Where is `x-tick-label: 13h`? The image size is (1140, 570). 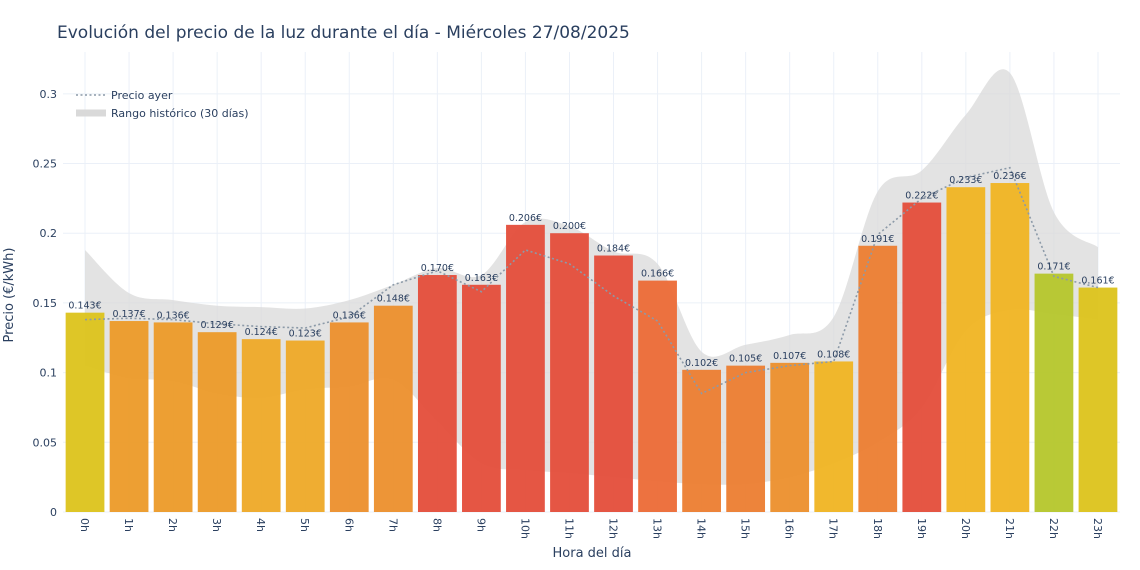 x-tick-label: 13h is located at coordinates (657, 528).